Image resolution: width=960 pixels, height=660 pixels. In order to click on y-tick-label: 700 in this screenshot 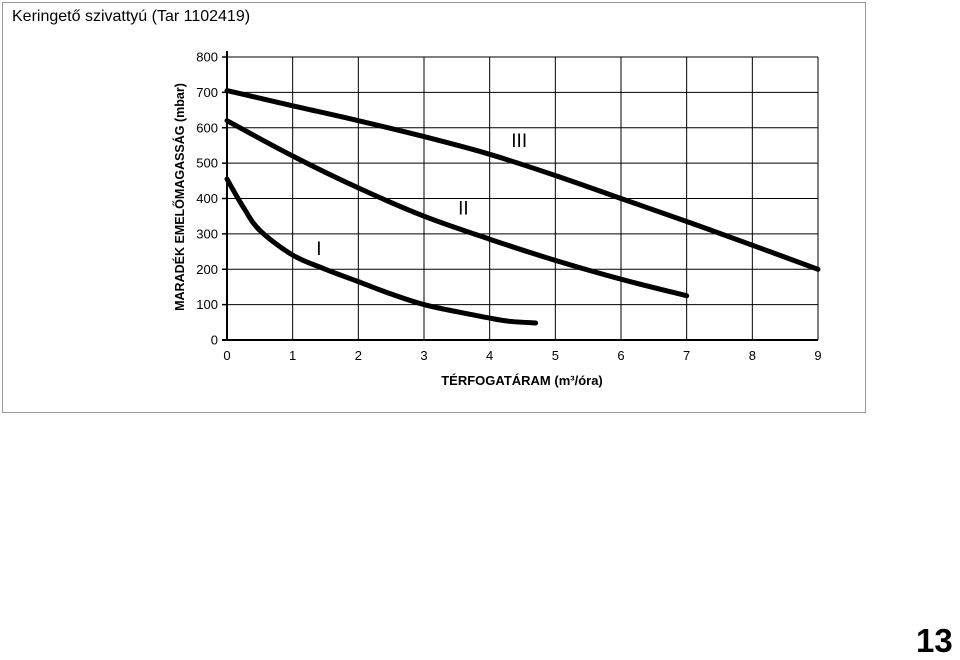, I will do `click(207, 92)`.